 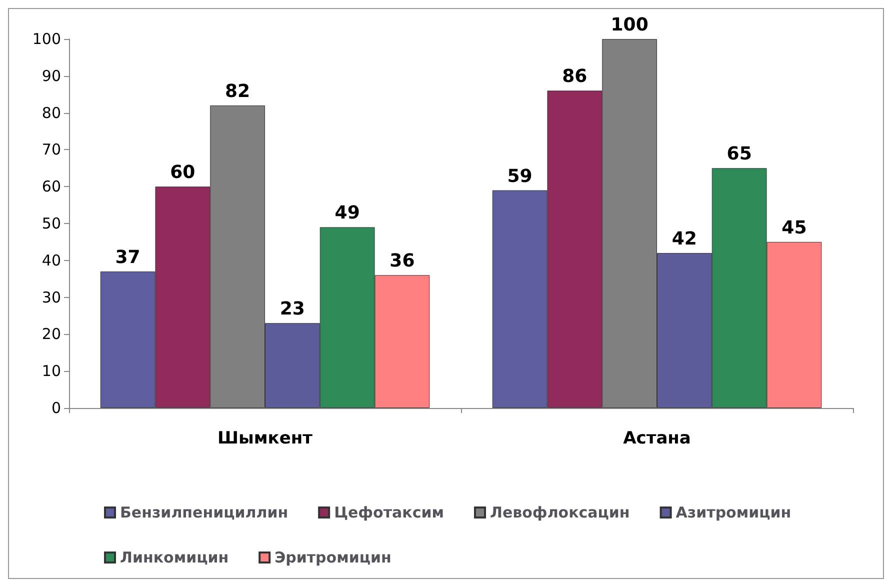 I want to click on y-tick-label: 80, so click(x=51, y=113).